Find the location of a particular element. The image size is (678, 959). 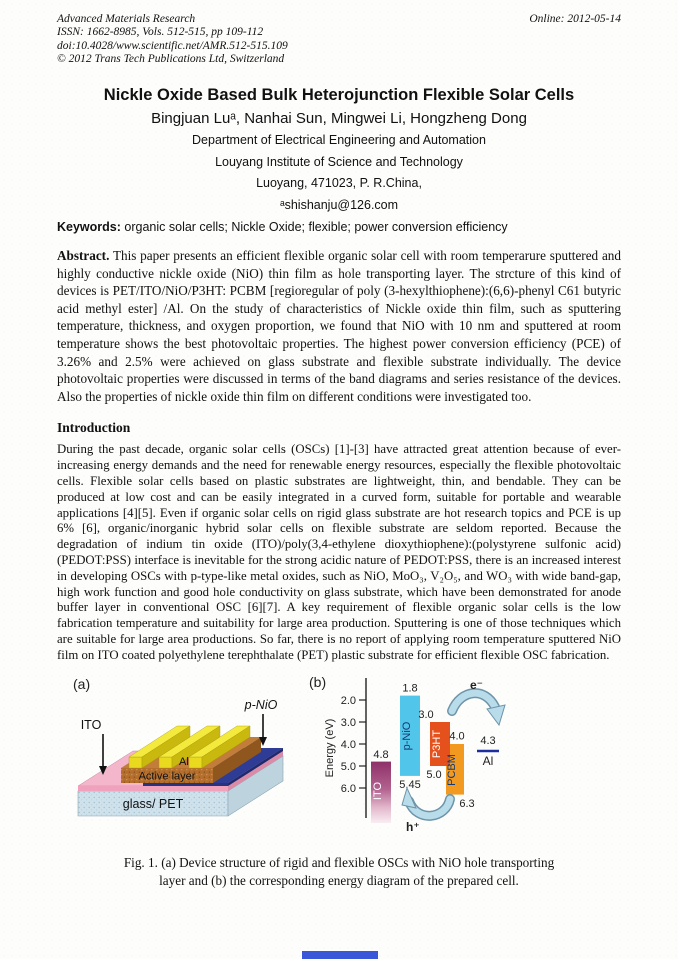

pcbm-bar-name: PCBM is located at coordinates (452, 770).